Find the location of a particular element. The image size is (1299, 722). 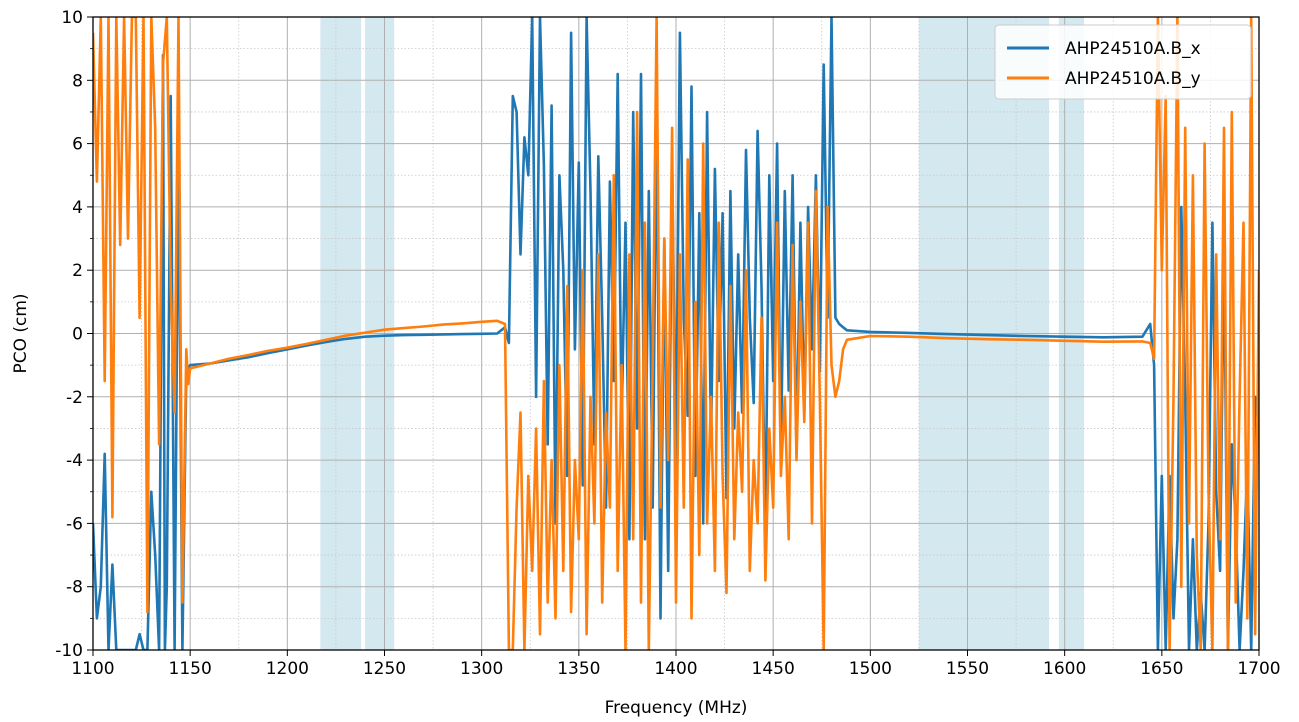

x-tick-label: 1200 is located at coordinates (287, 669).